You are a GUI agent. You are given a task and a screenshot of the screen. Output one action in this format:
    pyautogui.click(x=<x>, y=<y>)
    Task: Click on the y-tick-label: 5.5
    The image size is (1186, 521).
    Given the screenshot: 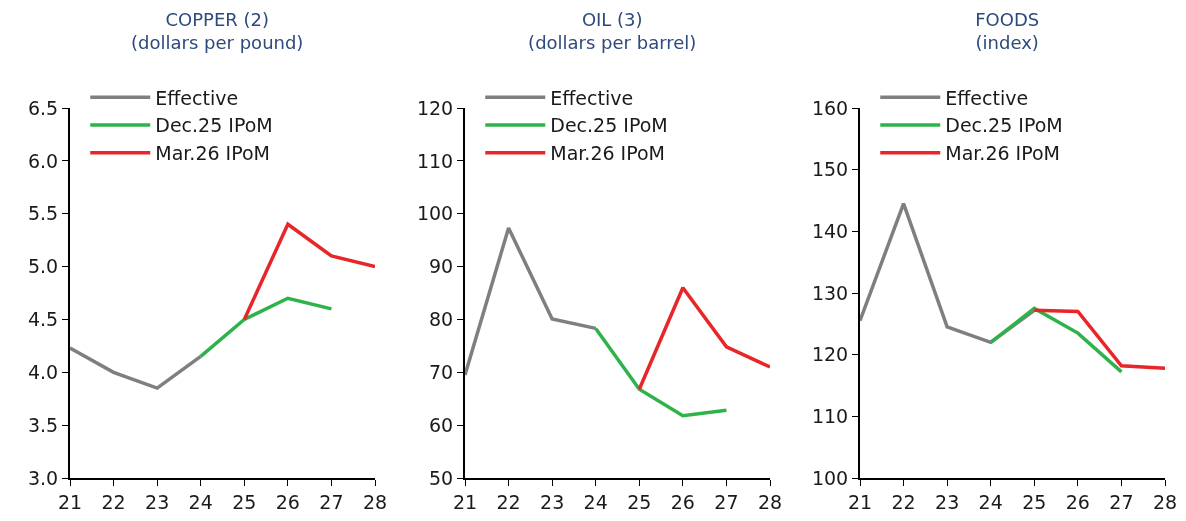 What is the action you would take?
    pyautogui.click(x=43, y=213)
    